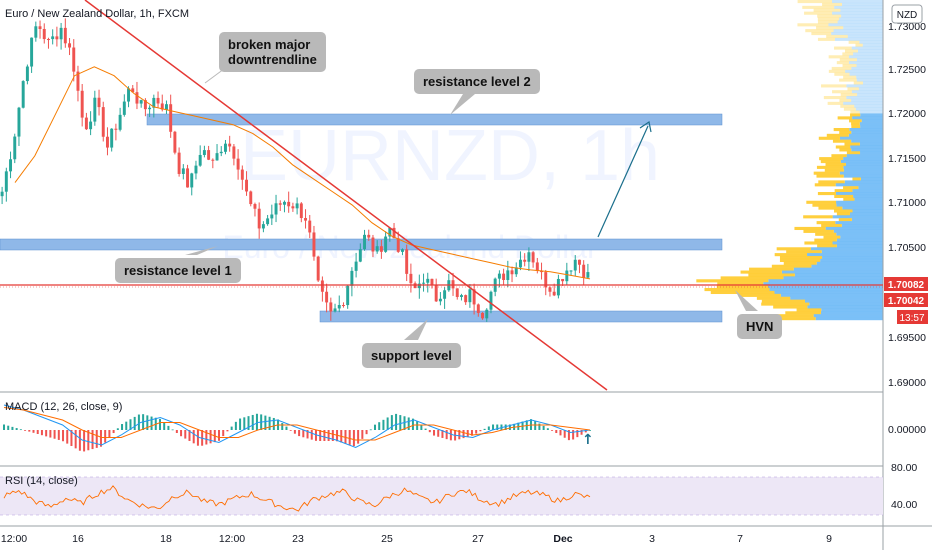 This screenshot has width=932, height=550. I want to click on currency-badge, so click(907, 14).